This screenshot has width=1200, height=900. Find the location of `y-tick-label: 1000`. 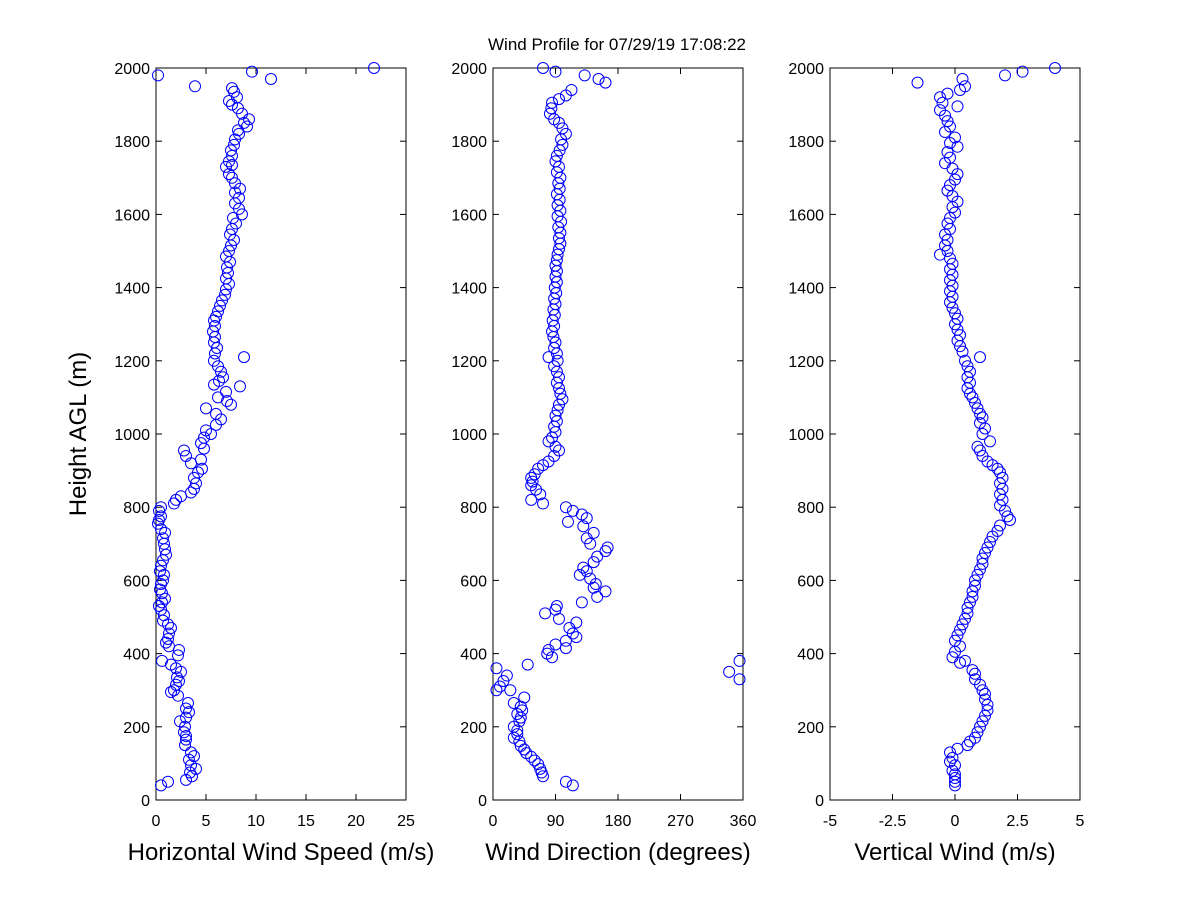

y-tick-label: 1000 is located at coordinates (806, 435).